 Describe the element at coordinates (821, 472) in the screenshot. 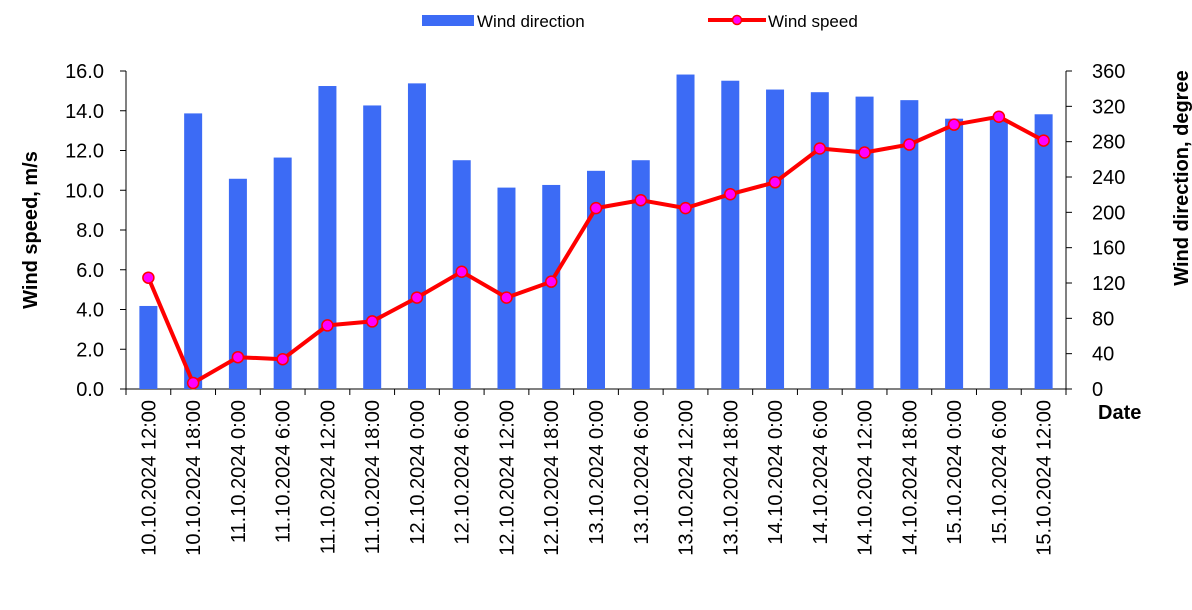

I see `x-tick-label: 14.10.2024 6:00` at that location.